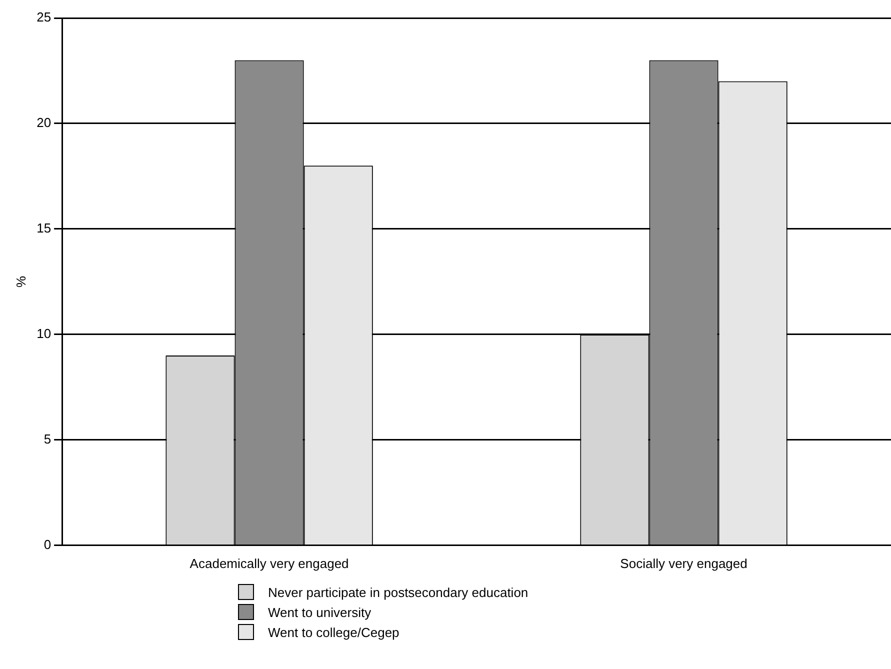  I want to click on y-tick-label: 10, so click(44, 334).